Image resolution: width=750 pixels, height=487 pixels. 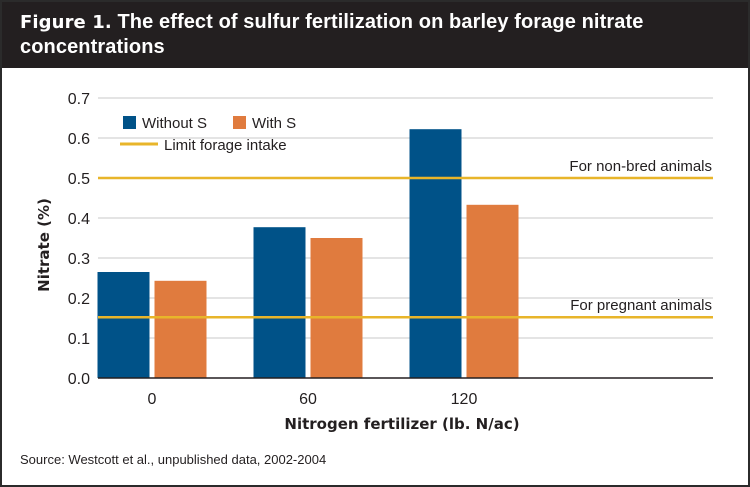 What do you see at coordinates (79, 179) in the screenshot?
I see `y-tick-label: 0.5` at bounding box center [79, 179].